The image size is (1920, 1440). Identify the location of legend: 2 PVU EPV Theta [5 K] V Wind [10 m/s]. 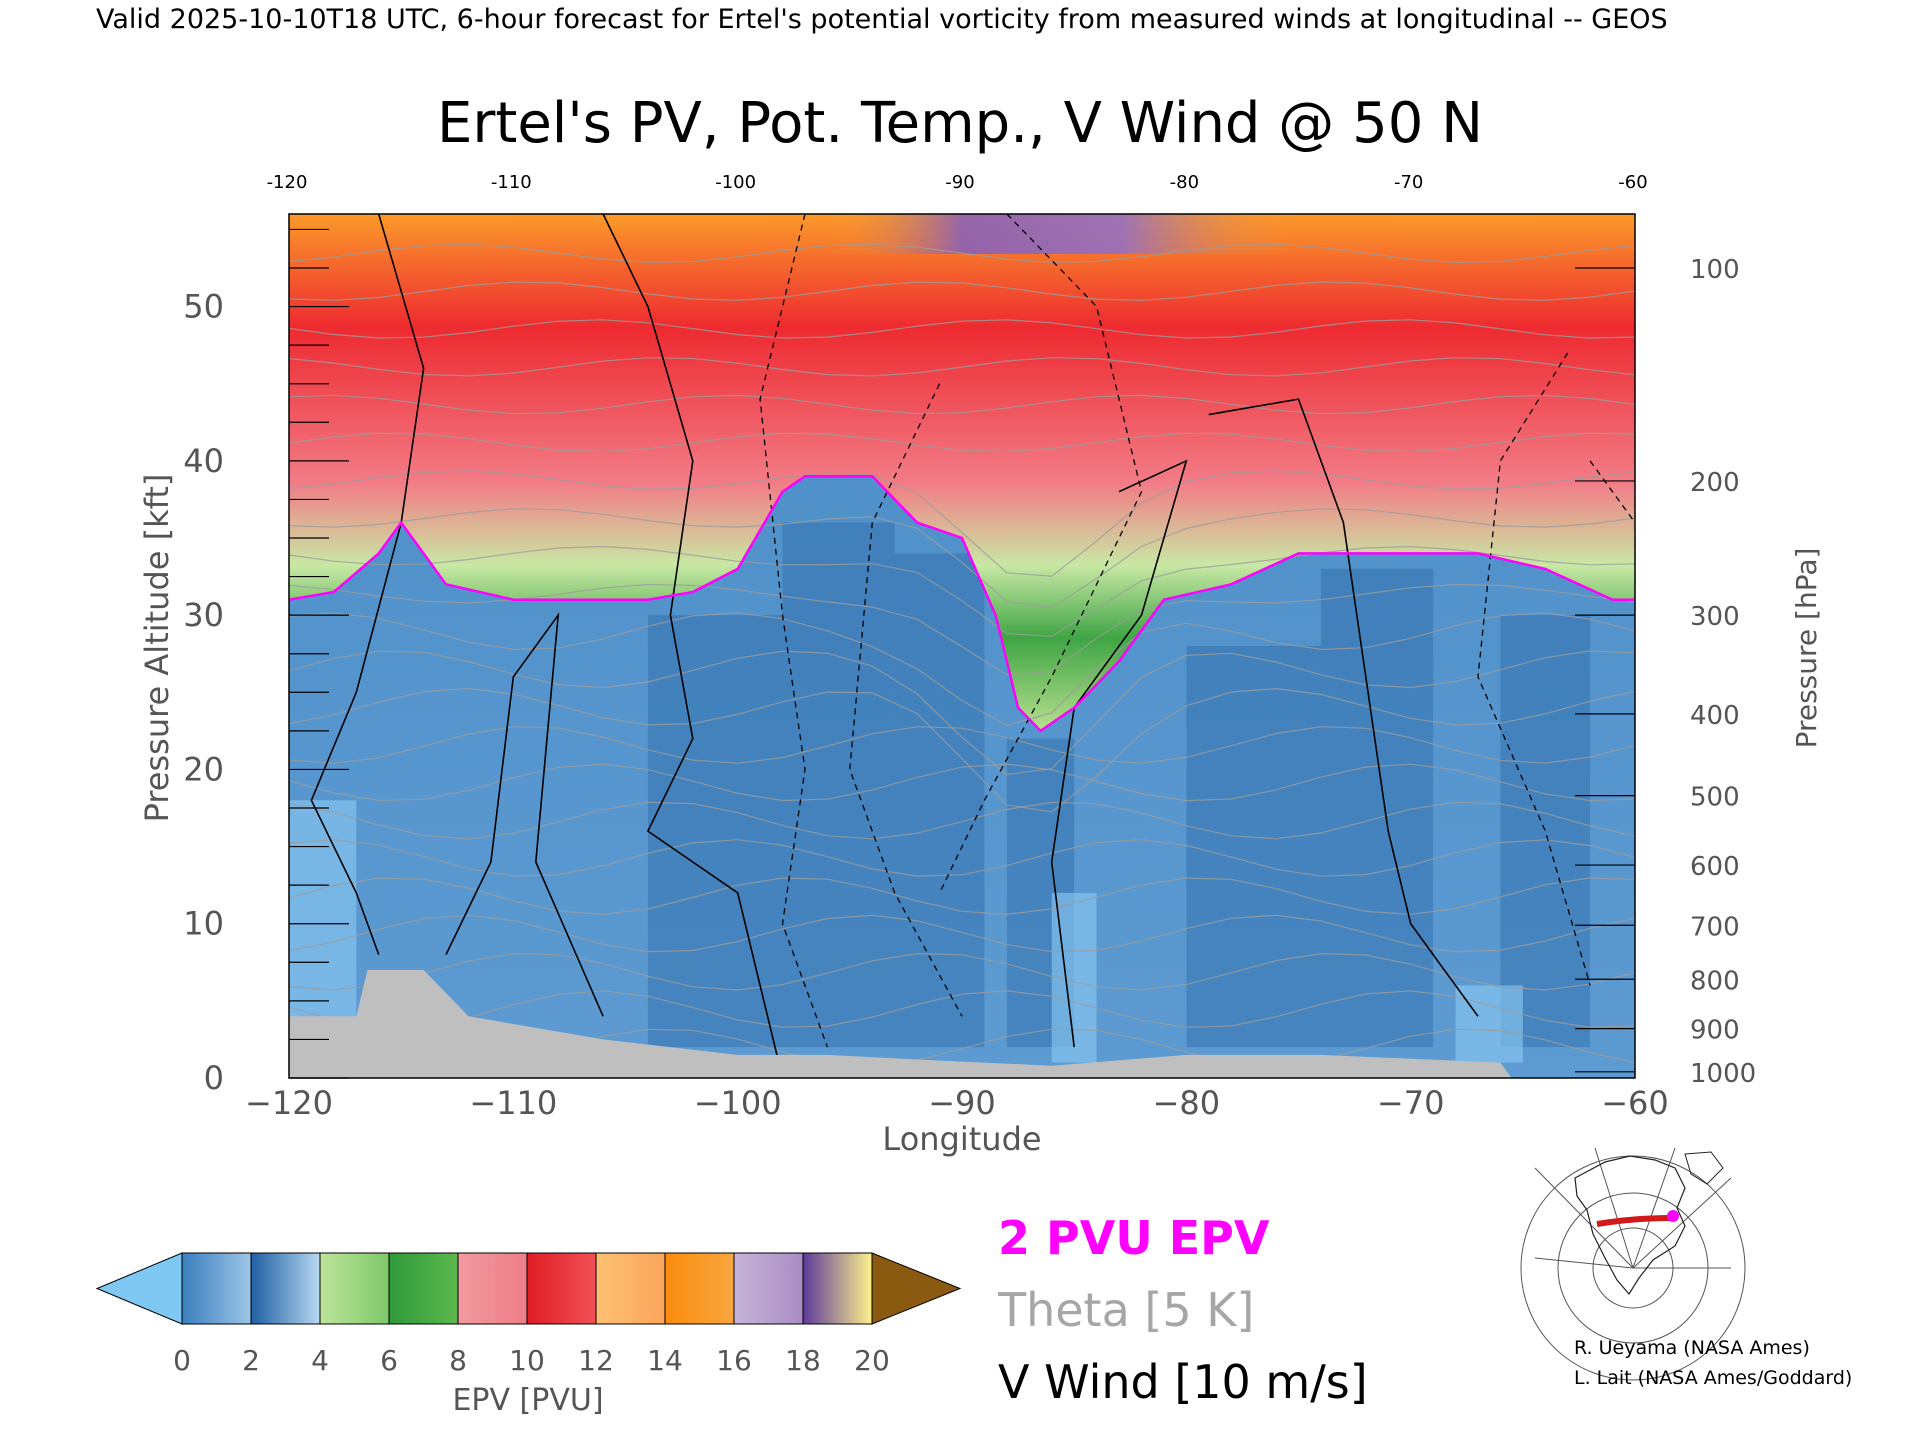
(1182, 1310).